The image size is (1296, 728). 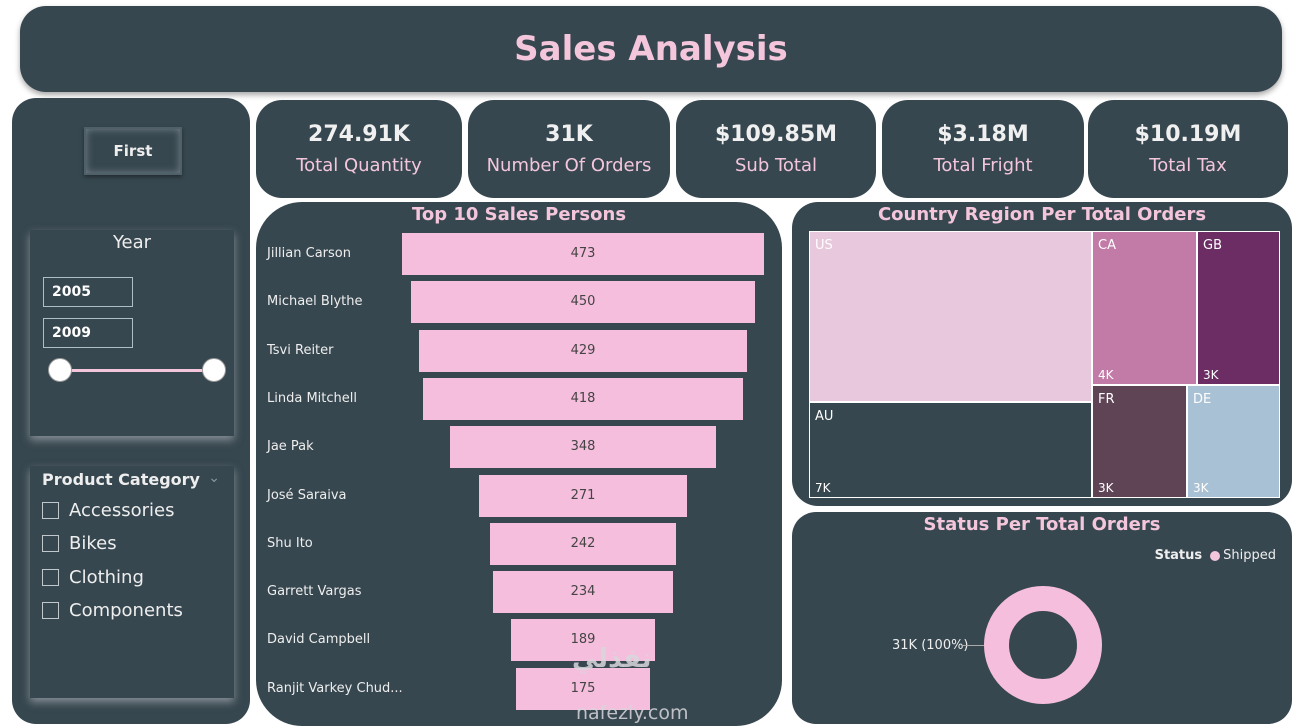 I want to click on sales-person-row: Shu Ito 242, so click(x=519, y=544).